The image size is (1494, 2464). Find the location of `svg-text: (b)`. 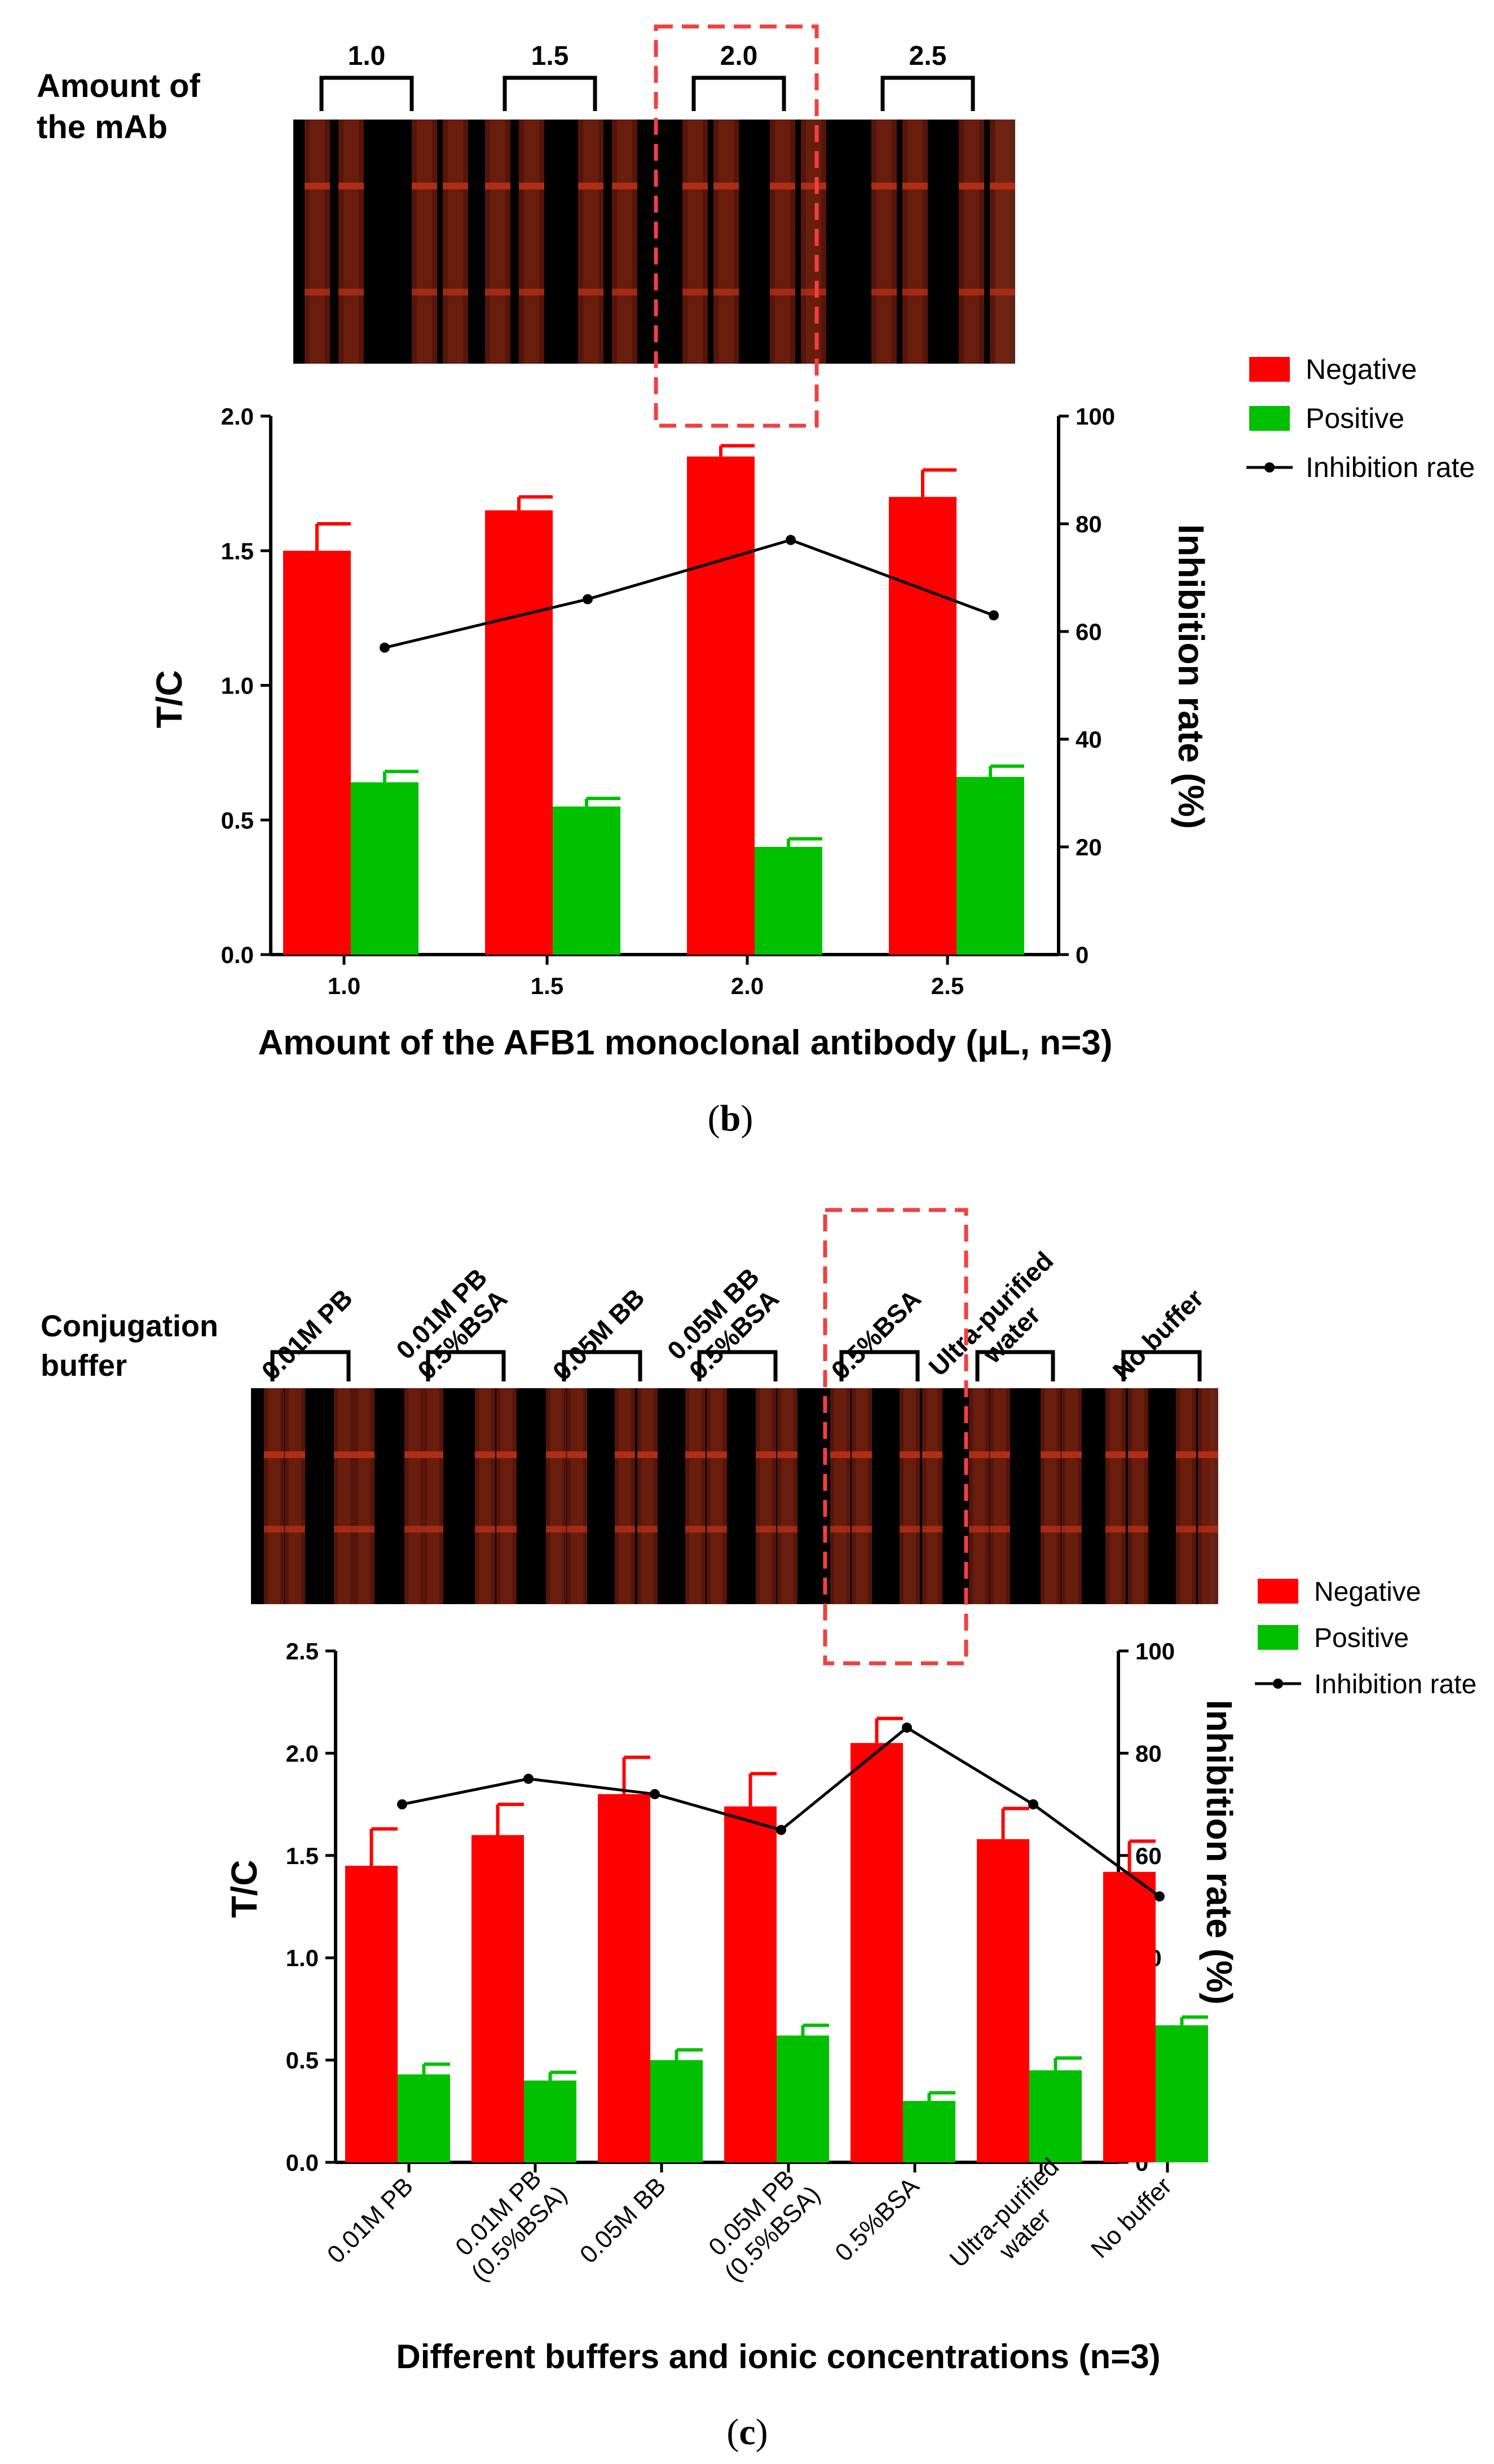

svg-text: (b) is located at coordinates (730, 1118).